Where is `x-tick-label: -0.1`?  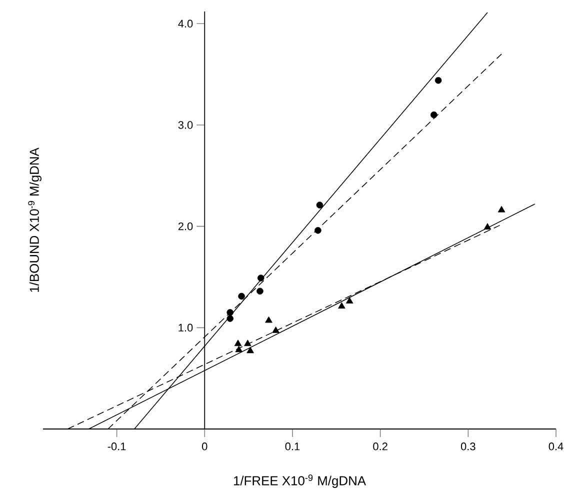
x-tick-label: -0.1 is located at coordinates (117, 446).